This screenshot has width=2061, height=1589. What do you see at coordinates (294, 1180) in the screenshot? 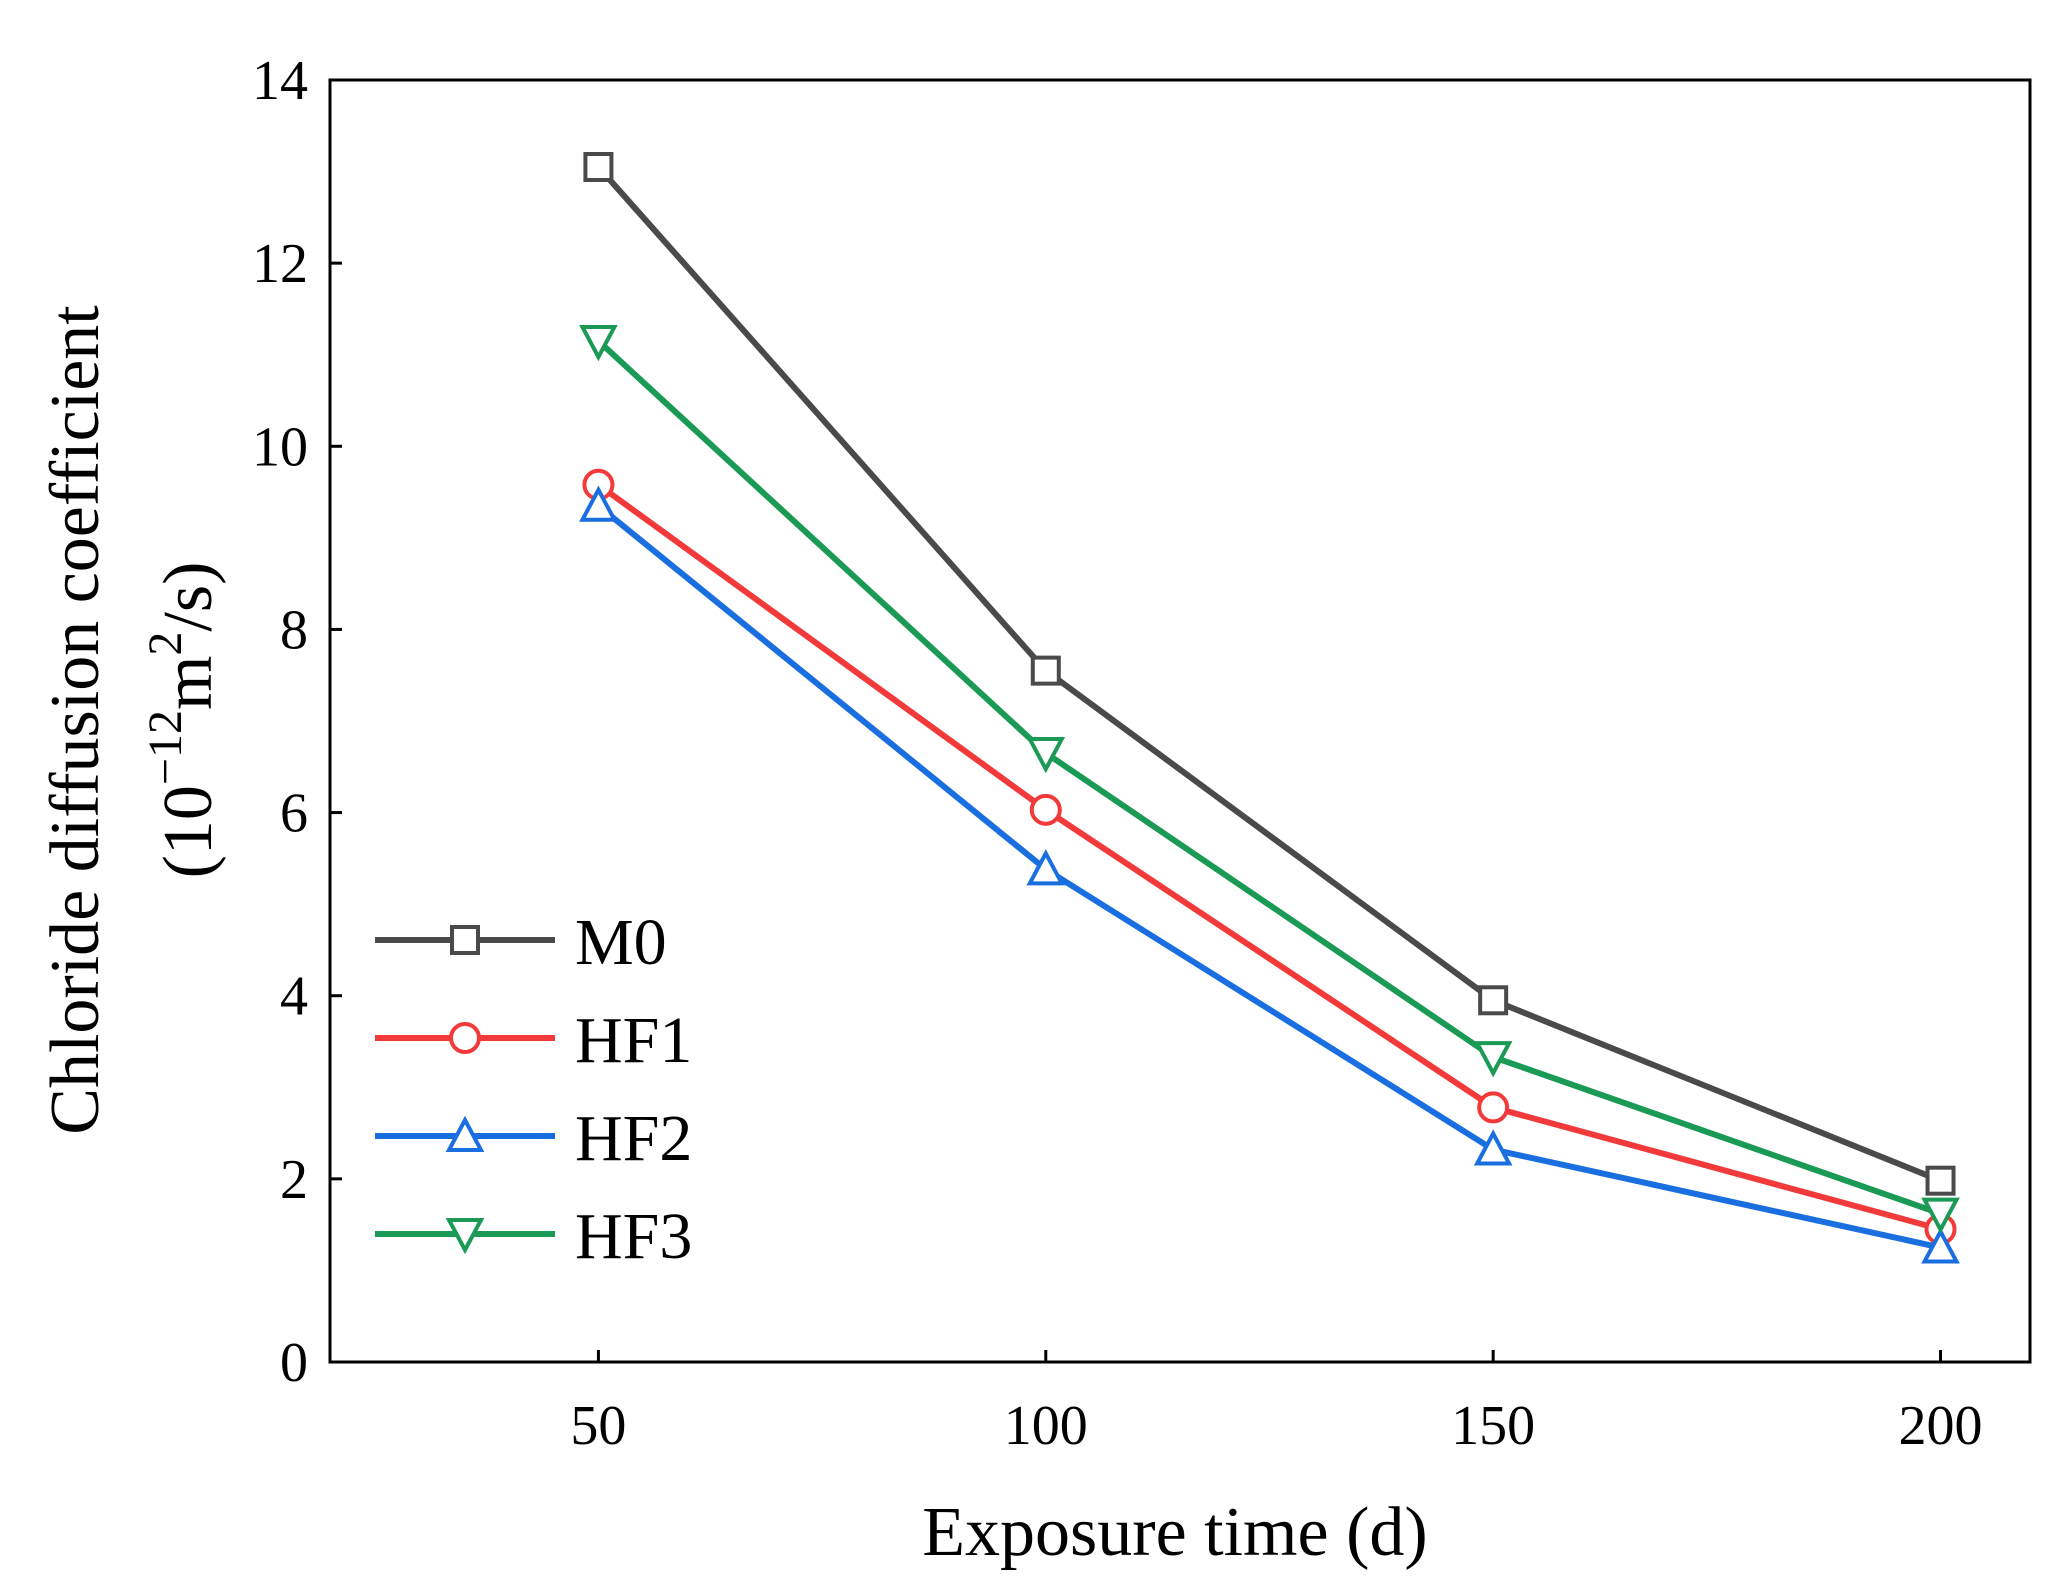
I see `y-tick-label: 2` at bounding box center [294, 1180].